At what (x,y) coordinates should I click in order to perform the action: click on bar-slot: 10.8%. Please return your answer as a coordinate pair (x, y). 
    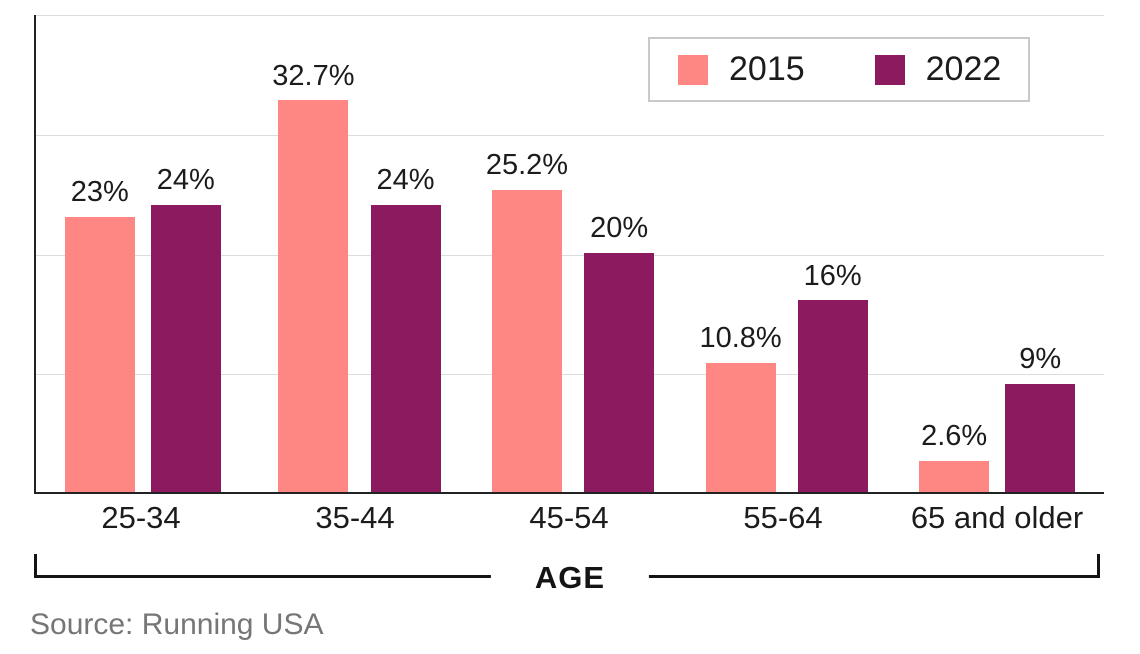
    Looking at the image, I should click on (740, 253).